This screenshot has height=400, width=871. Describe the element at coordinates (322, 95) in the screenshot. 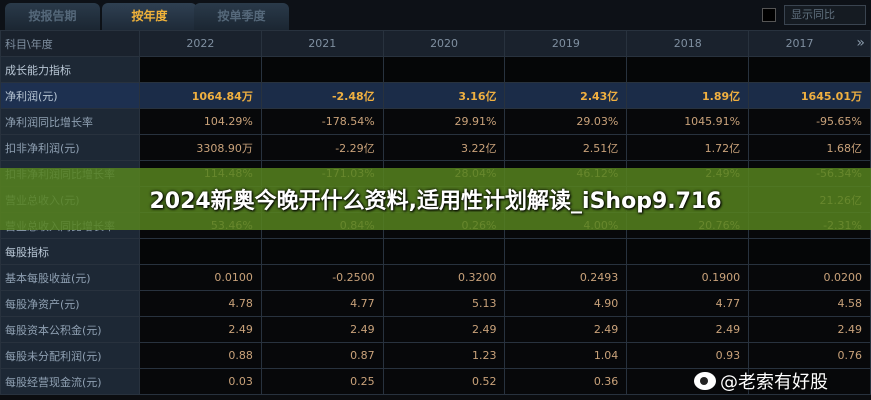

I see `cell-value: -2.48亿` at that location.